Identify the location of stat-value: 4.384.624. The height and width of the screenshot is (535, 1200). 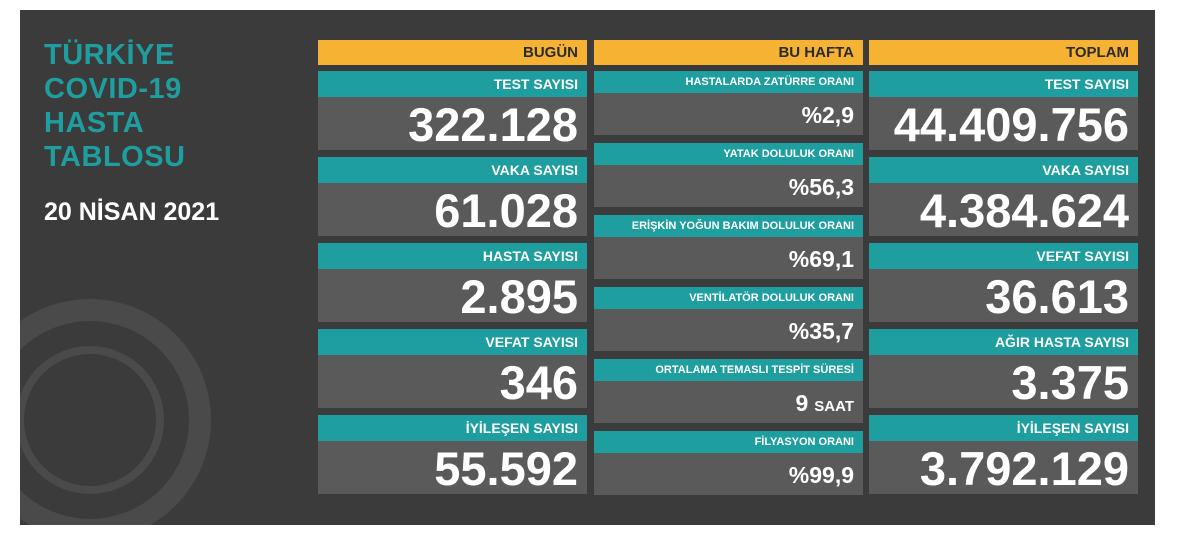
(1003, 210).